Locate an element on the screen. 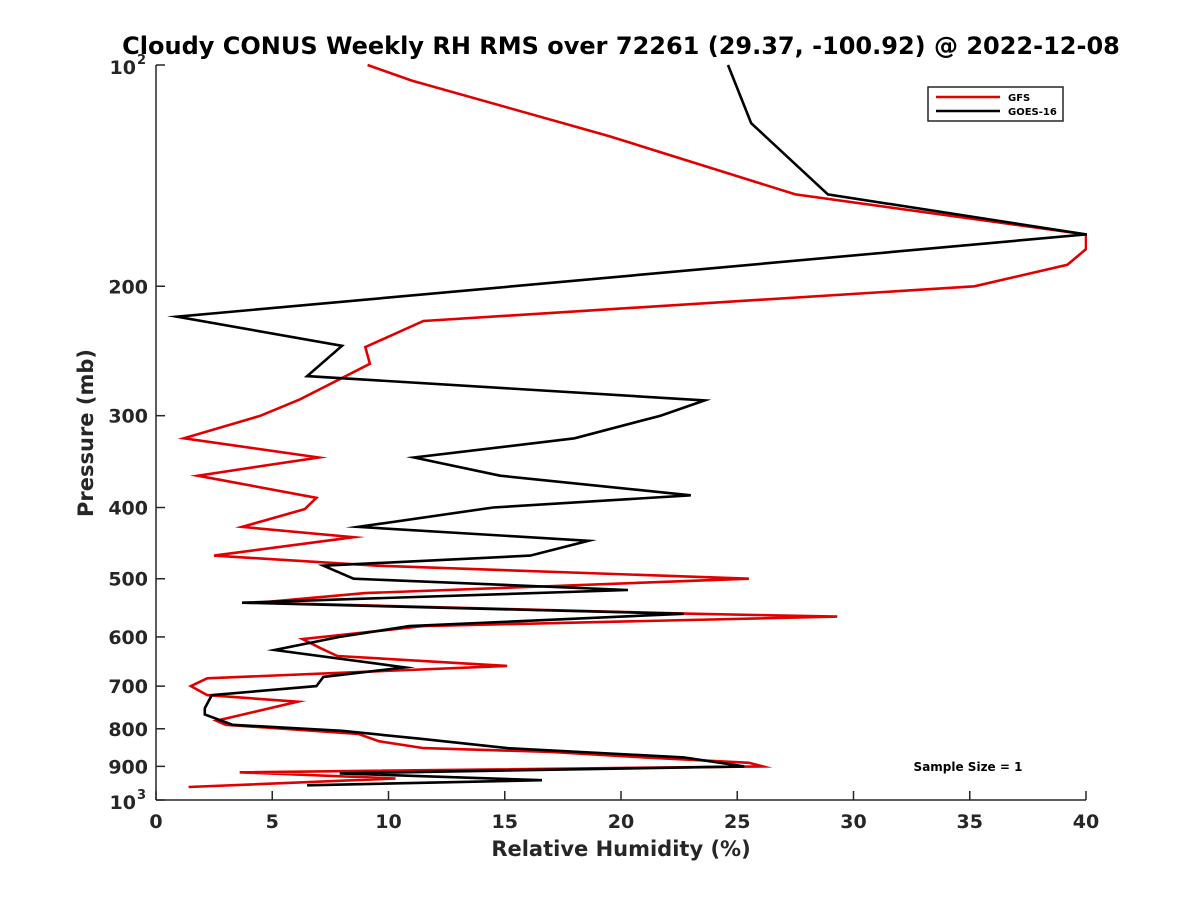 Image resolution: width=1200 pixels, height=900 pixels. legend-label-goes-16: GOES-16 is located at coordinates (1032, 112).